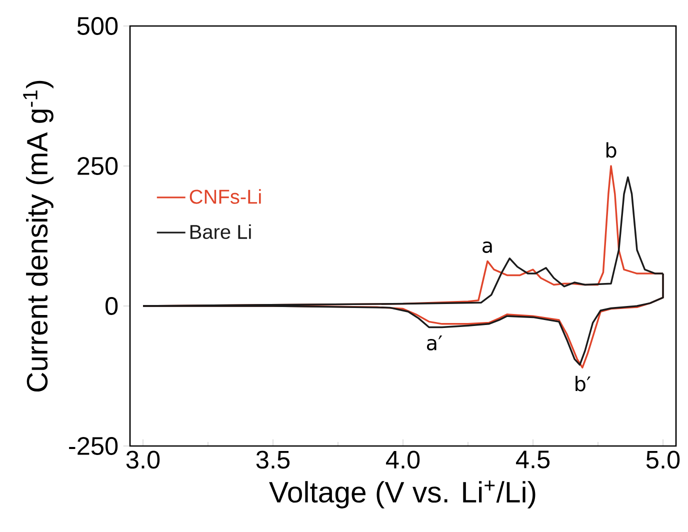 The height and width of the screenshot is (532, 688). I want to click on y-tick-label: -250, so click(93, 446).